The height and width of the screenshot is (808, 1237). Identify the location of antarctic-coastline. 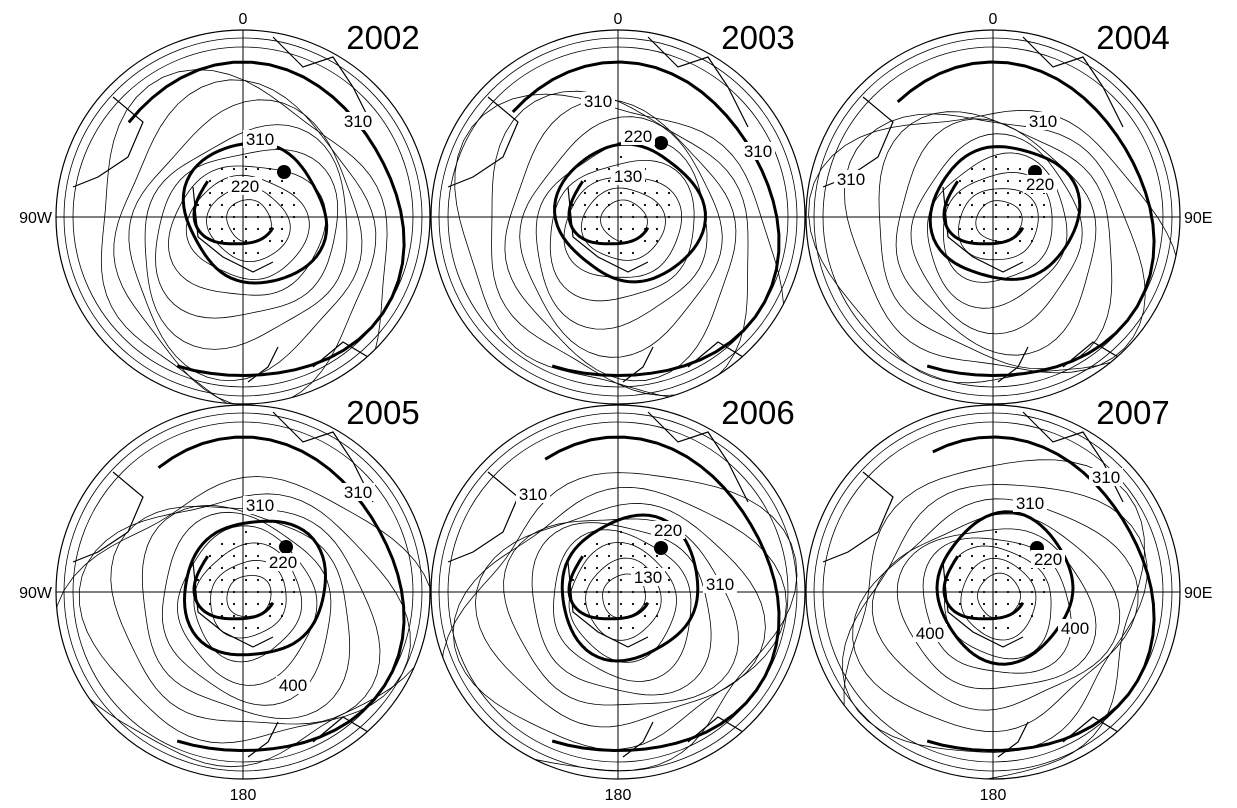
(983, 604).